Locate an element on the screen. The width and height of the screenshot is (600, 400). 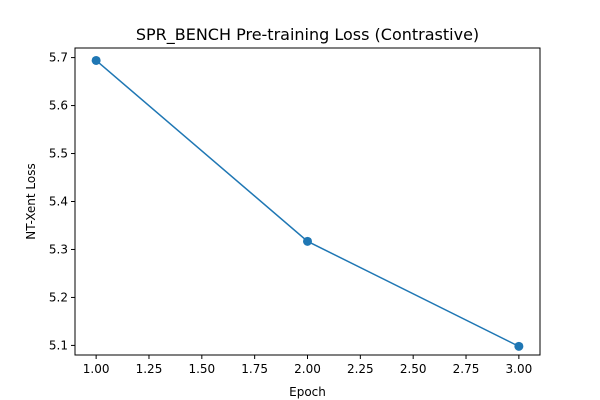
x-tick-label: 2.00 is located at coordinates (307, 369).